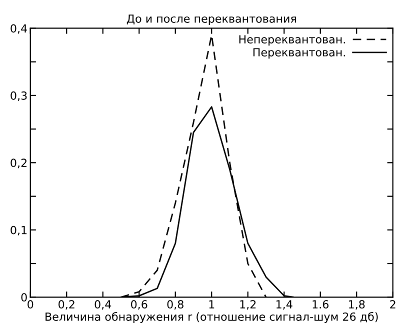 The image size is (405, 332). What do you see at coordinates (139, 305) in the screenshot?
I see `x-tick-label: 0,6` at bounding box center [139, 305].